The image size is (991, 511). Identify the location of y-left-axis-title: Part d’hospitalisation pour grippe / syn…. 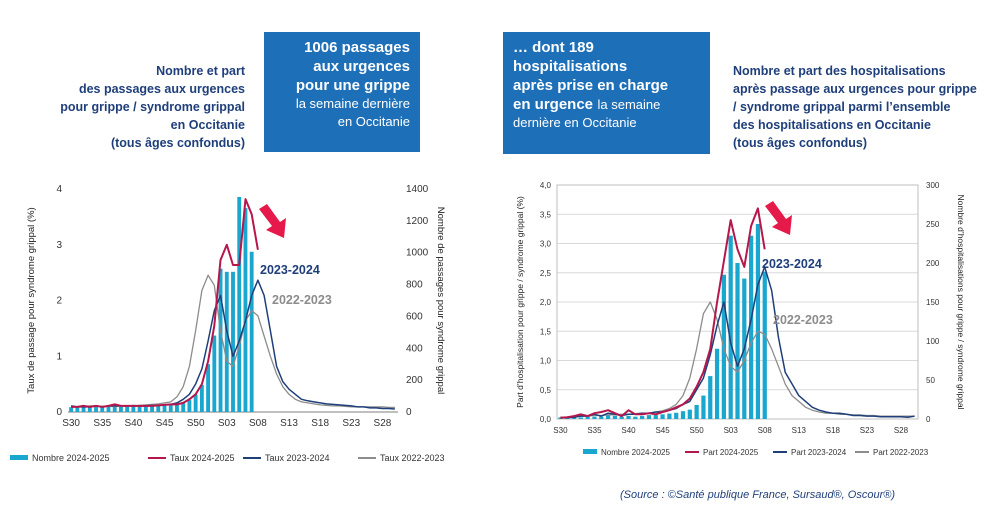
(520, 302).